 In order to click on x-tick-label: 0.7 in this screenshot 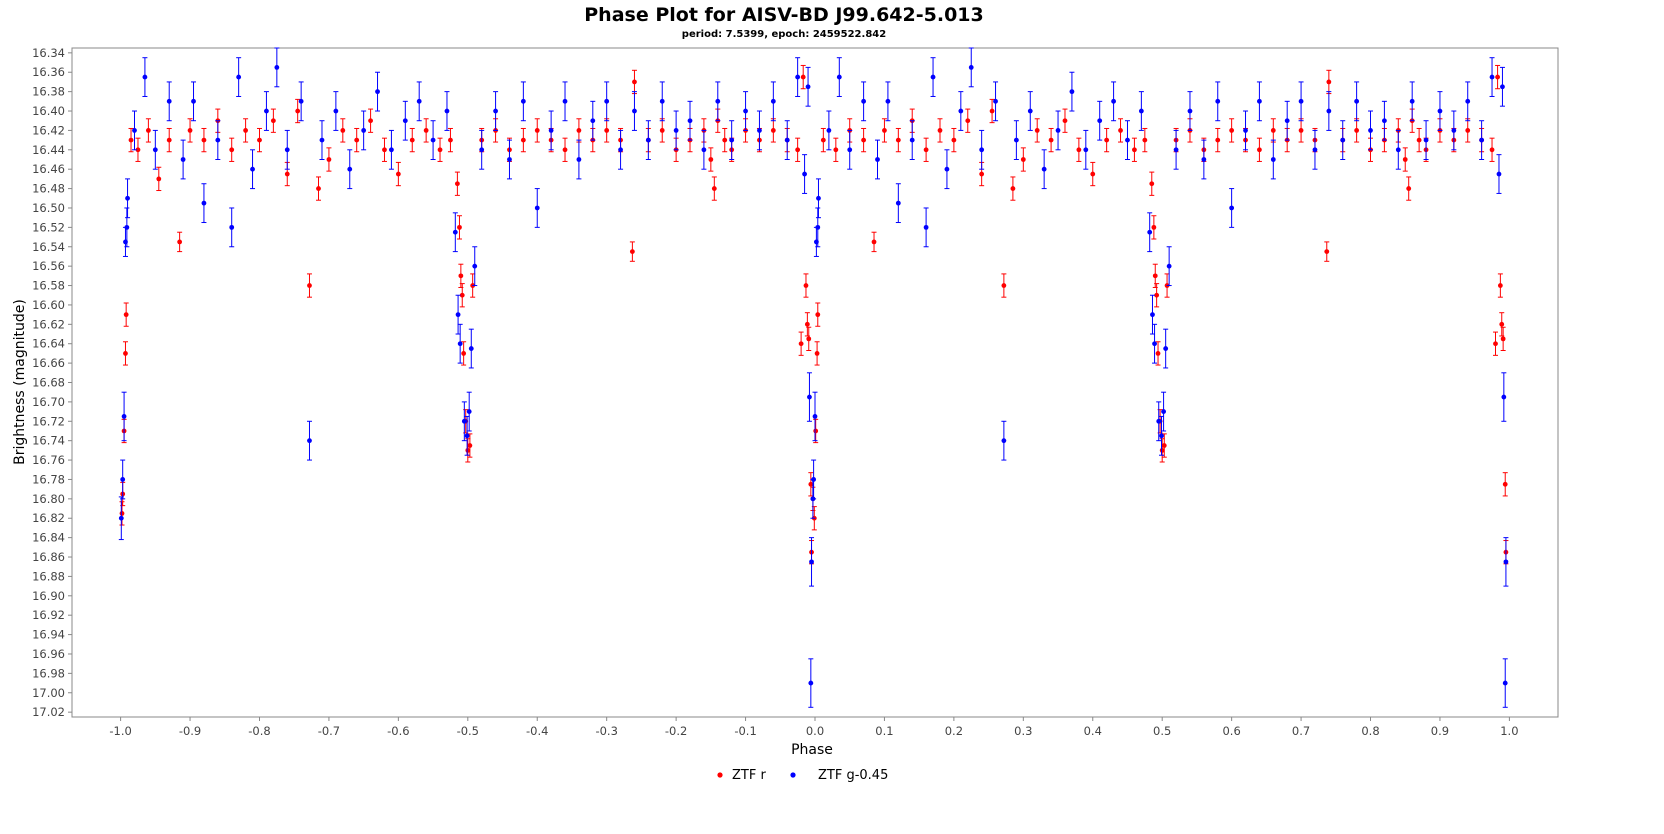, I will do `click(1301, 731)`.